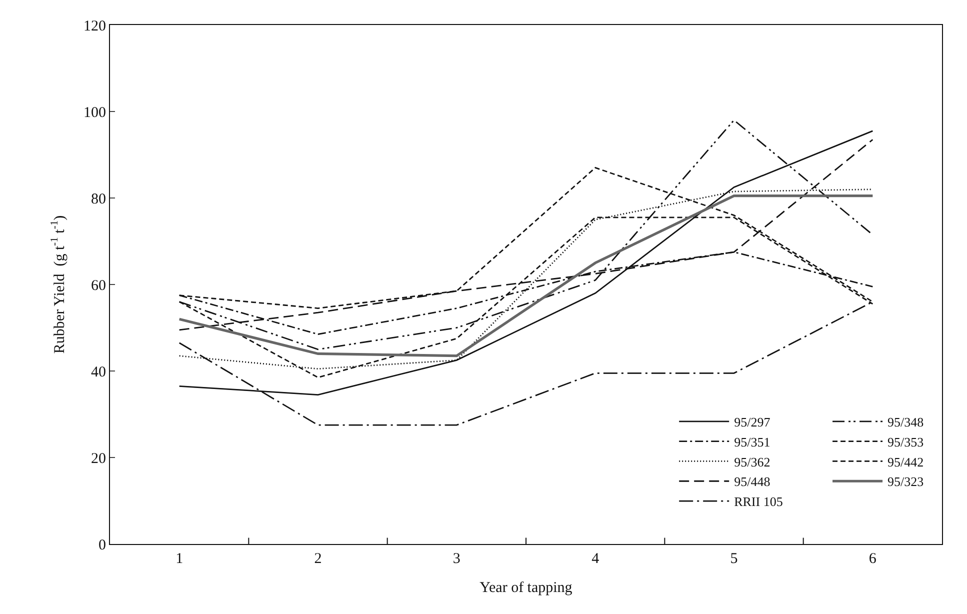 The width and height of the screenshot is (967, 614). What do you see at coordinates (758, 502) in the screenshot?
I see `legend-label: RRII 105` at bounding box center [758, 502].